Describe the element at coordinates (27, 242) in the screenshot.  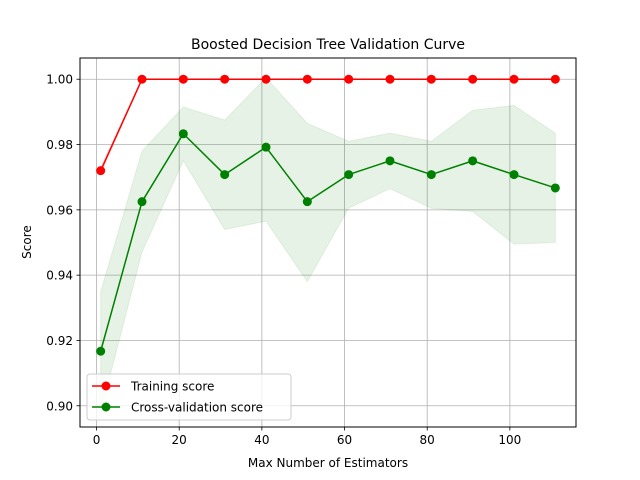
I see `y-axis-label: Score` at that location.